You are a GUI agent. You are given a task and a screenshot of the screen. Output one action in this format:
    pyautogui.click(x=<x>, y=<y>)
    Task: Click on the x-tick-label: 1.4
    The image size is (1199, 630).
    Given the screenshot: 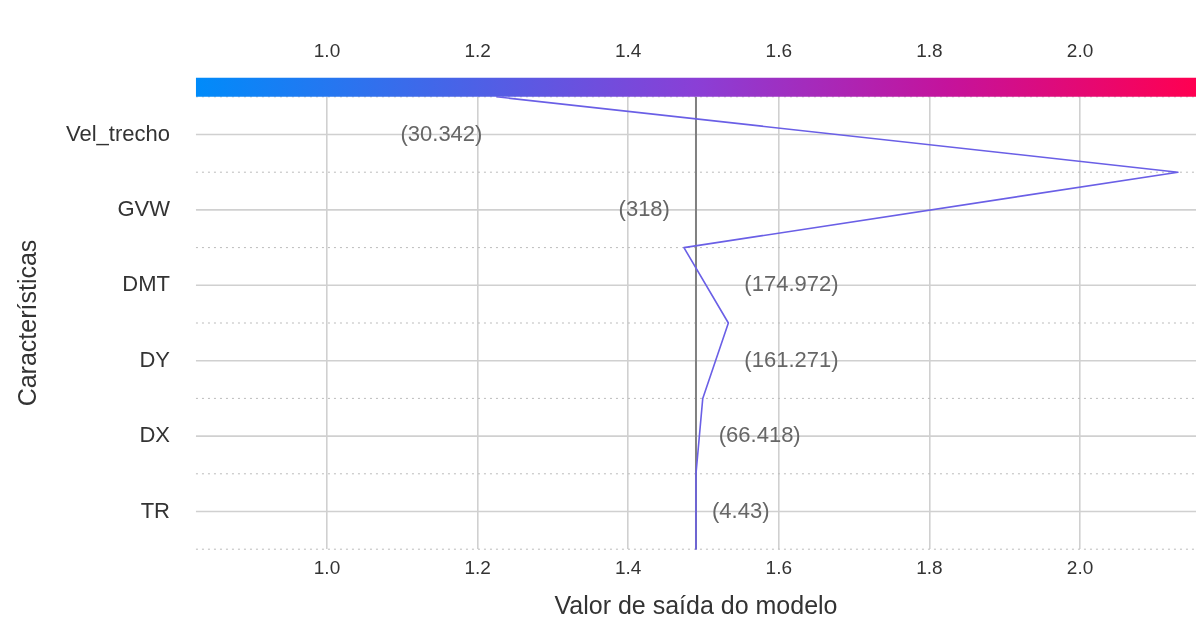 What is the action you would take?
    pyautogui.click(x=628, y=567)
    